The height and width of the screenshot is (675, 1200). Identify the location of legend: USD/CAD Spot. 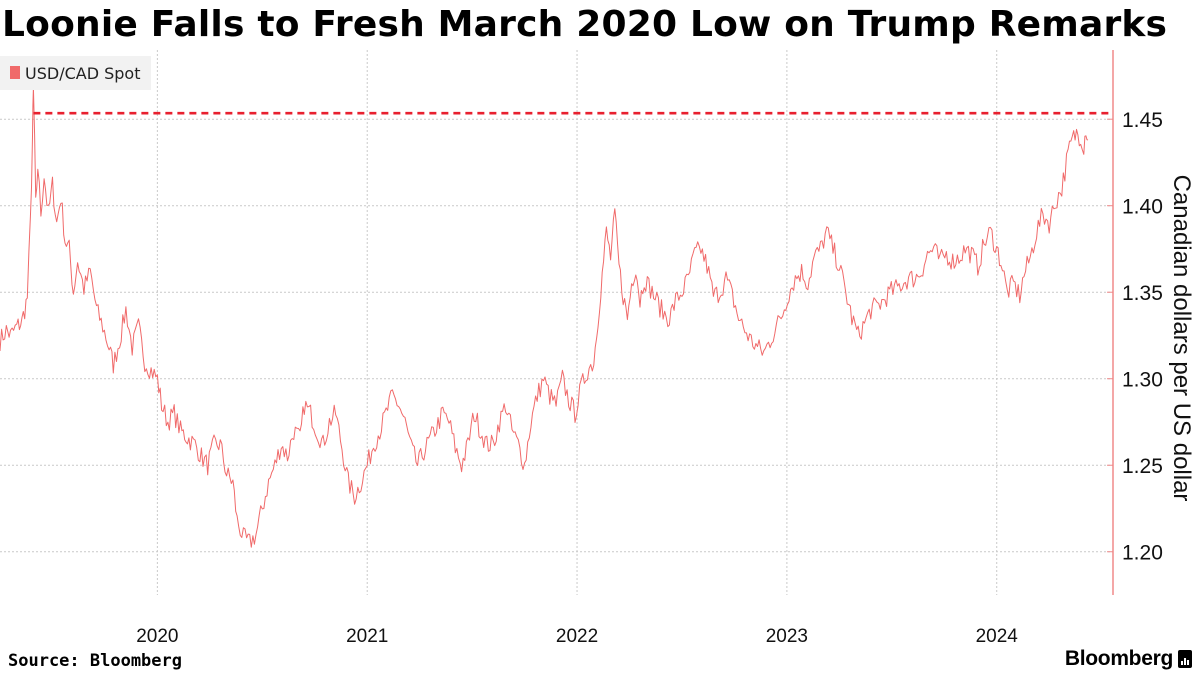
(75, 73).